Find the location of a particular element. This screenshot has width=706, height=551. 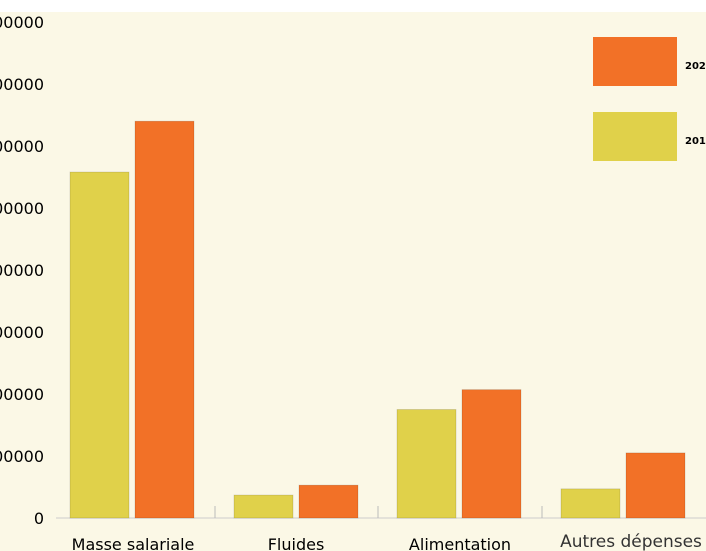

y-tick-label: 400000 is located at coordinates (22, 270).